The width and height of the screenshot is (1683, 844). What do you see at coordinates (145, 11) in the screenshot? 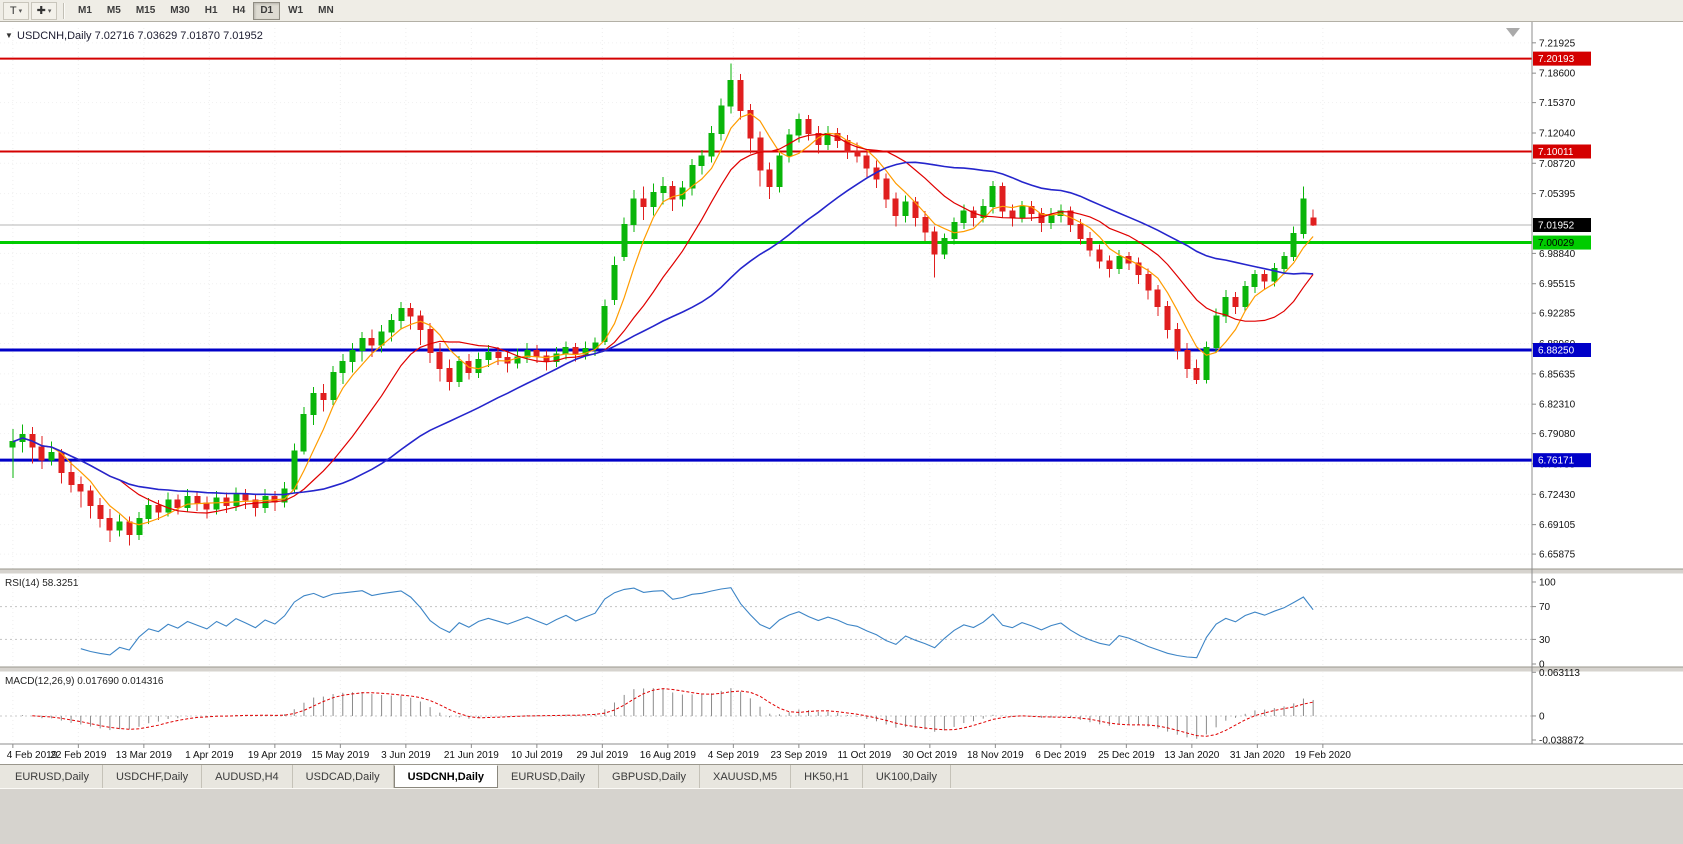
I see `timeframe-button-m15: M15` at bounding box center [145, 11].